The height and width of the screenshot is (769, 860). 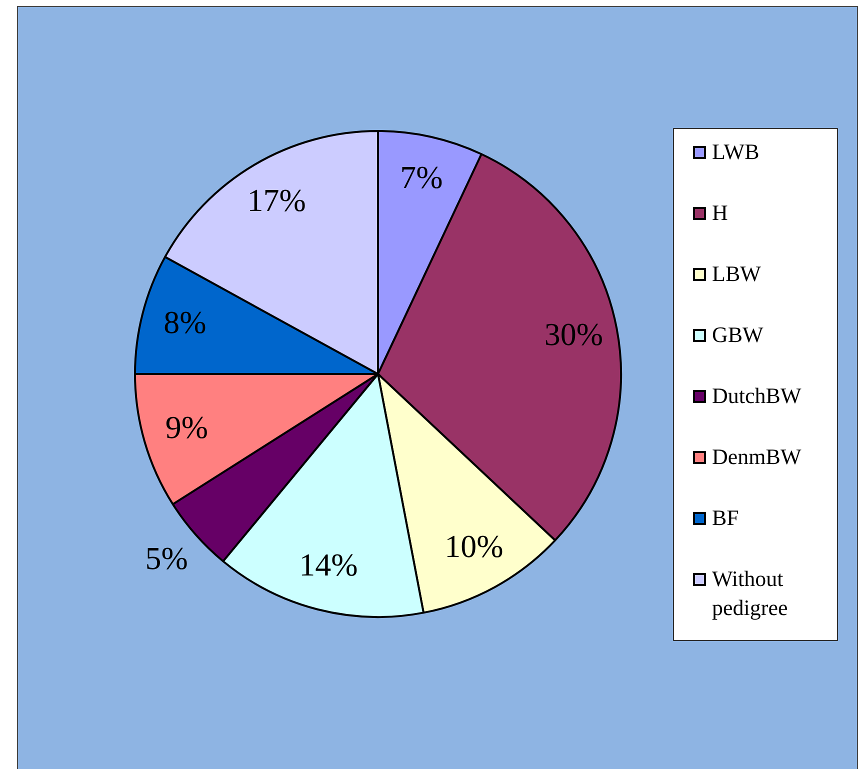 I want to click on legend-label: LWB, so click(x=736, y=152).